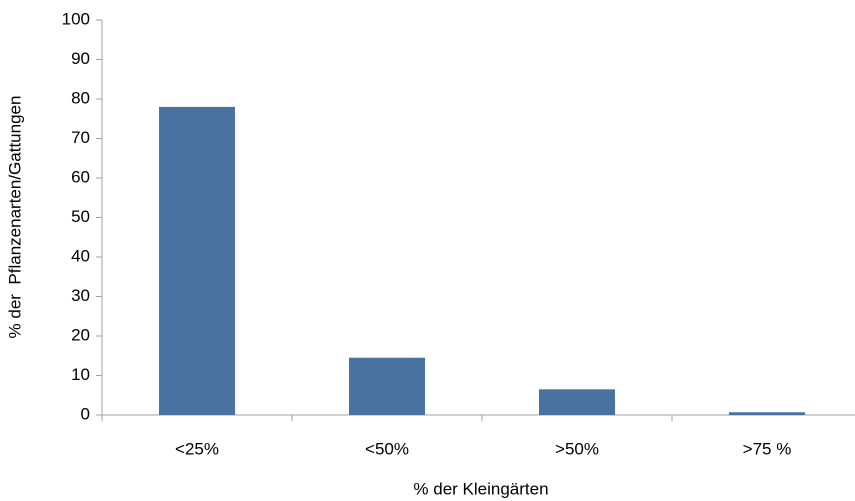  What do you see at coordinates (80, 255) in the screenshot?
I see `y-tick-label: 40` at bounding box center [80, 255].